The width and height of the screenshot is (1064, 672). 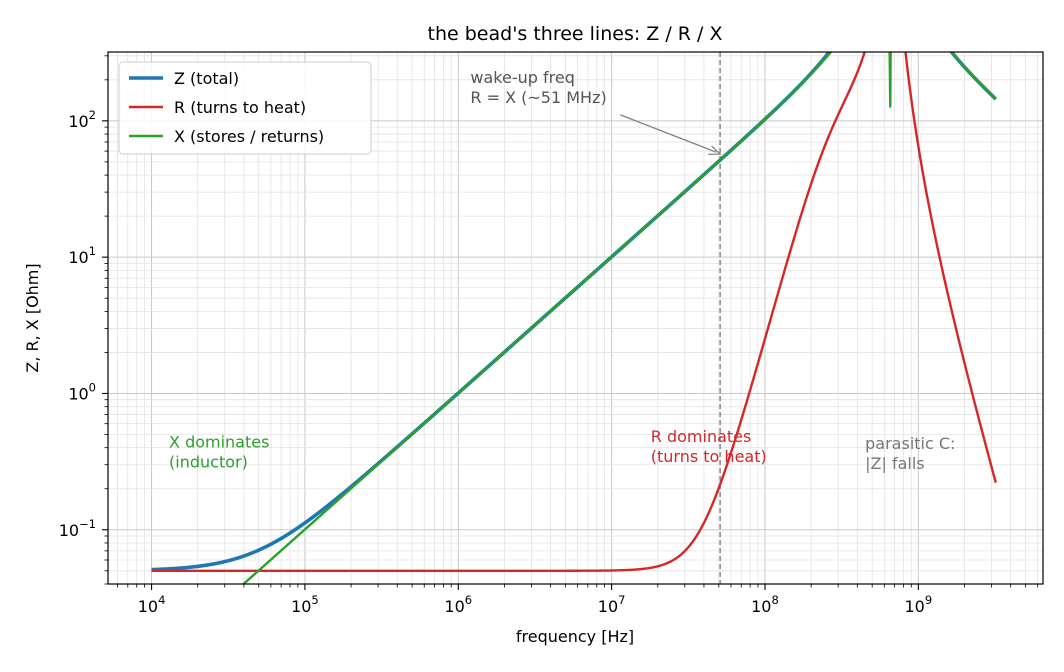 I want to click on y-axis-label: Z, R, X [Ohm], so click(x=32, y=317).